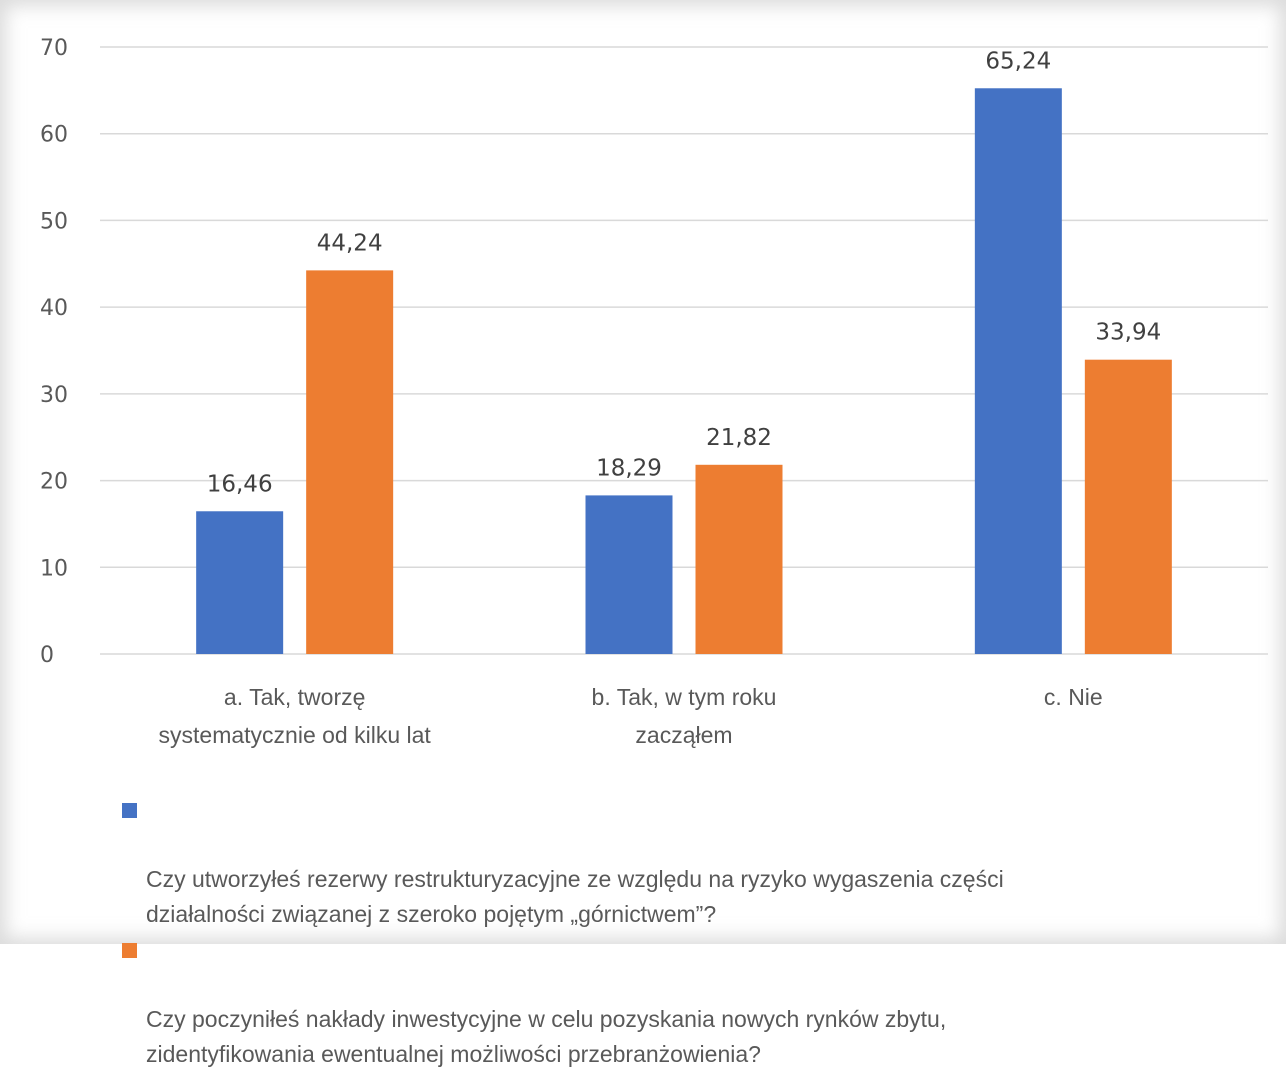 The image size is (1286, 1072). Describe the element at coordinates (54, 221) in the screenshot. I see `y-tick-label: 50` at that location.